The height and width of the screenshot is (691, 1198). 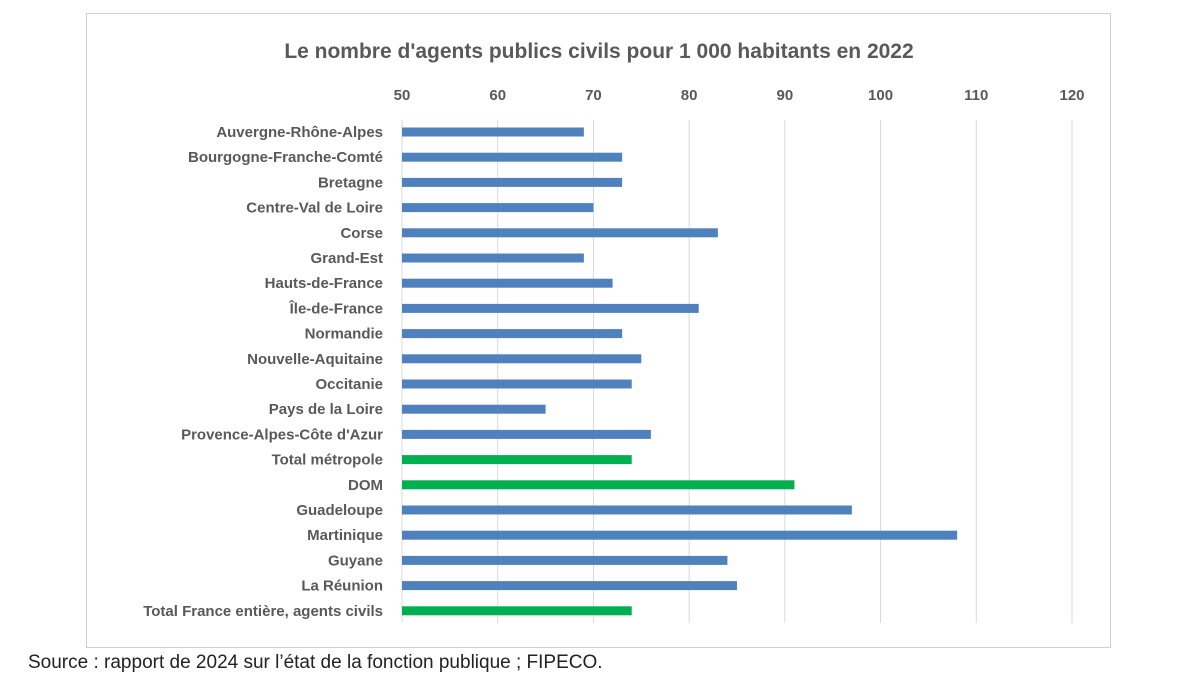 I want to click on category-label: Hauts-de-France, so click(x=324, y=283).